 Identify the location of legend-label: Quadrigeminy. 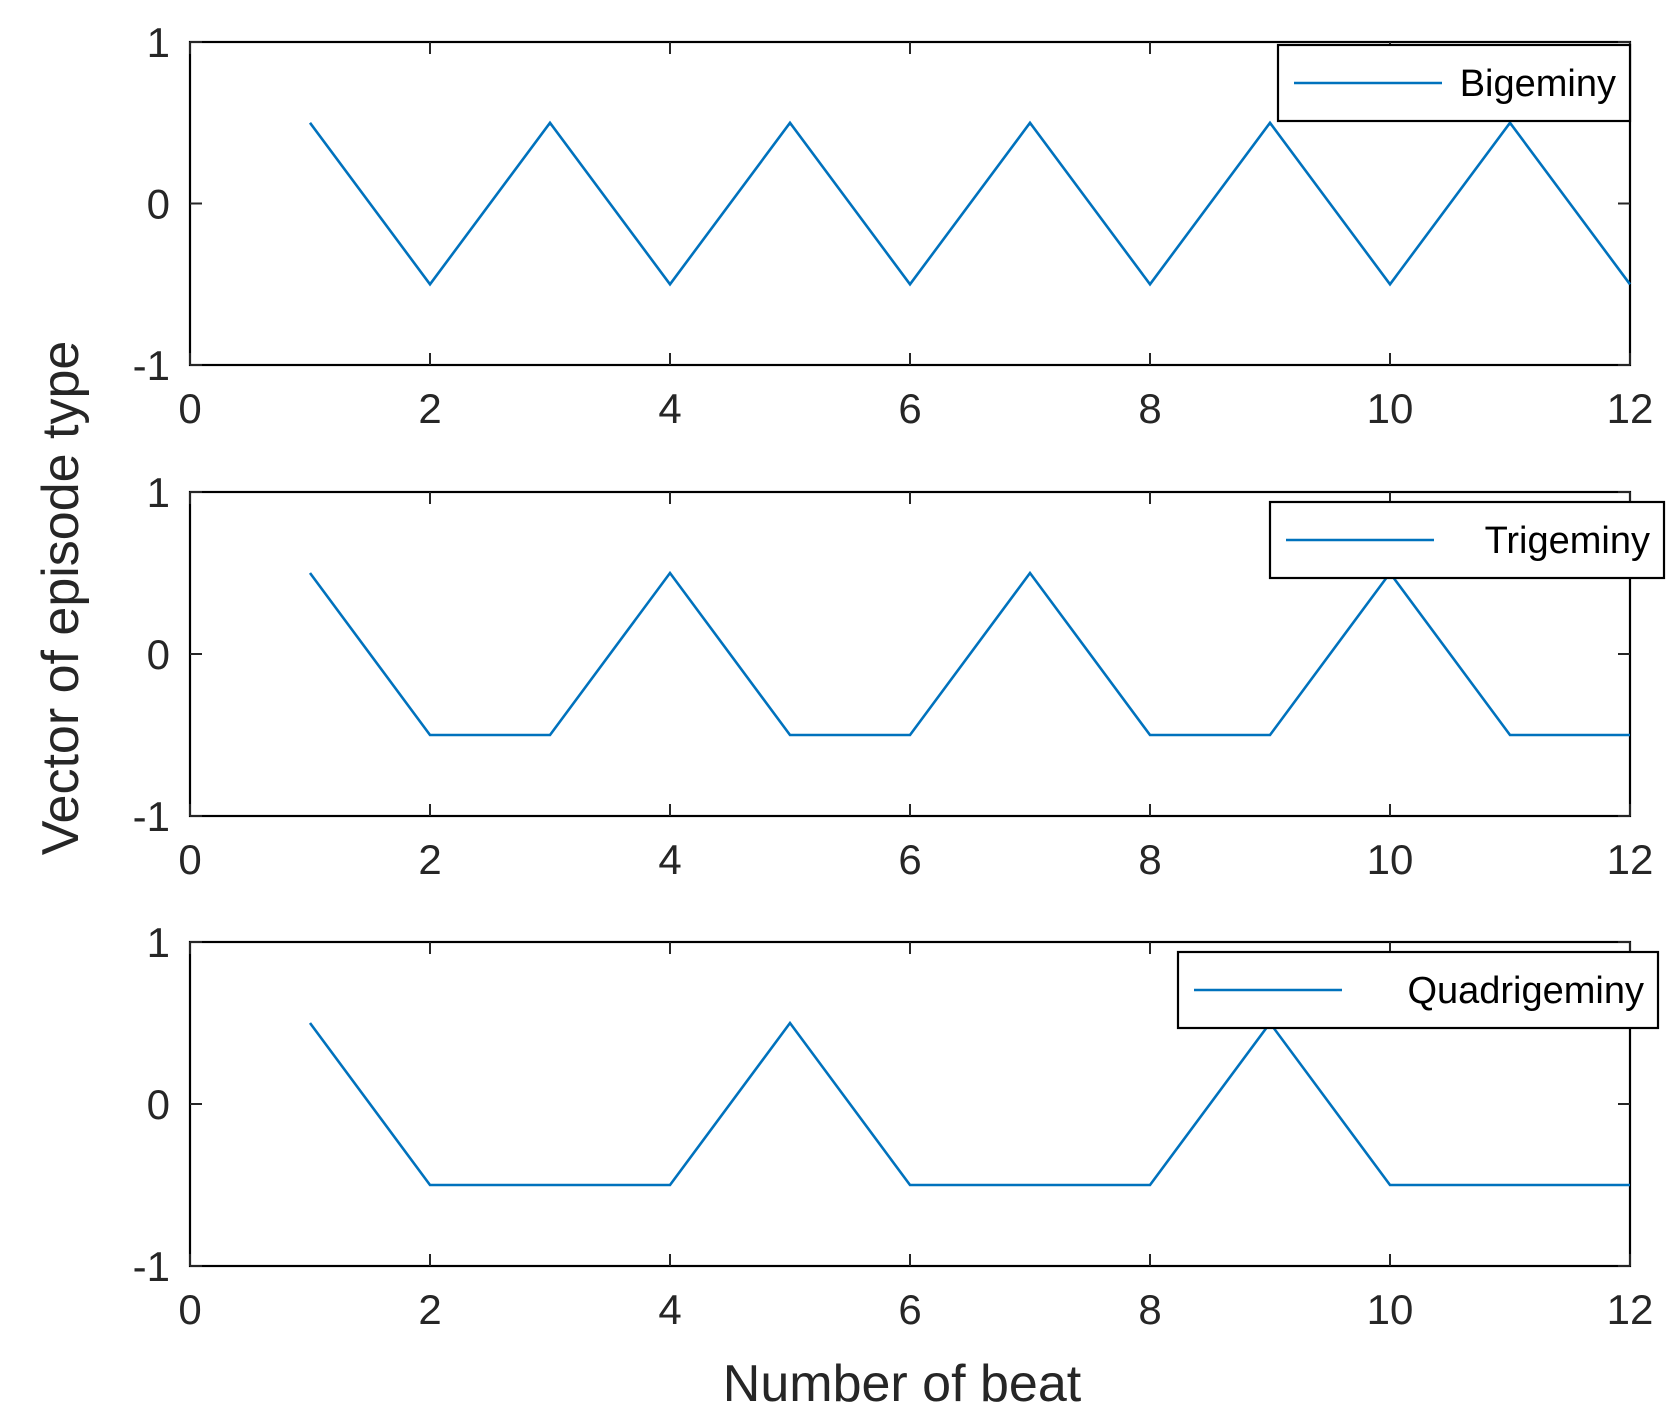
(1525, 991).